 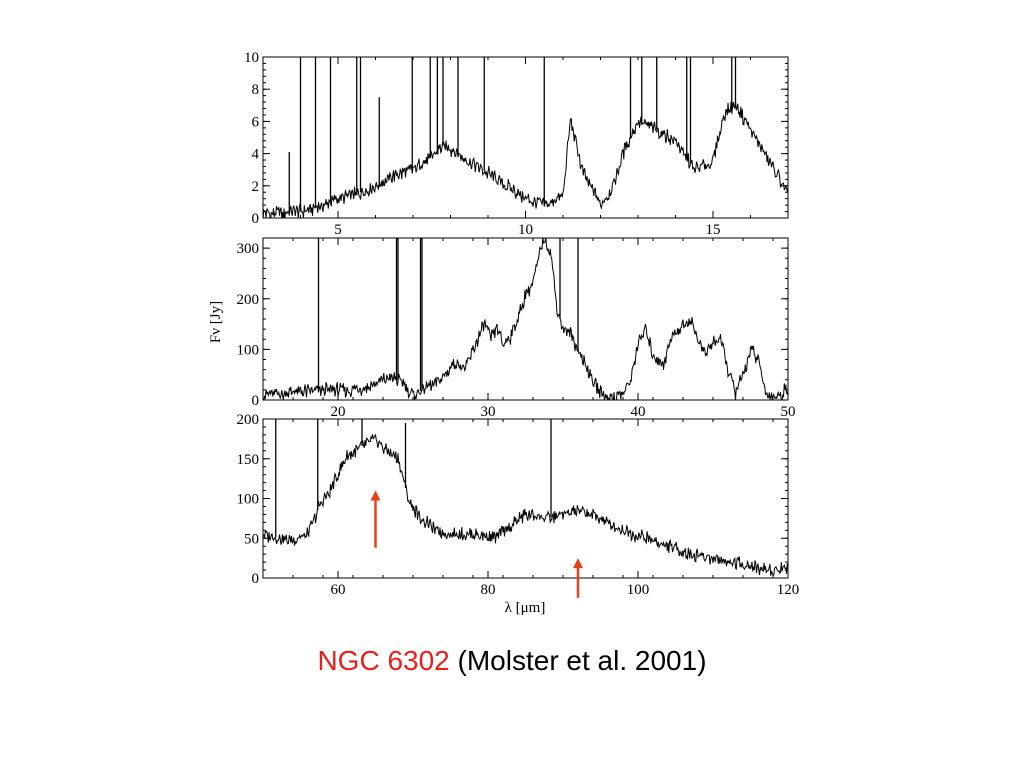 What do you see at coordinates (251, 539) in the screenshot?
I see `y-tick-label: 50` at bounding box center [251, 539].